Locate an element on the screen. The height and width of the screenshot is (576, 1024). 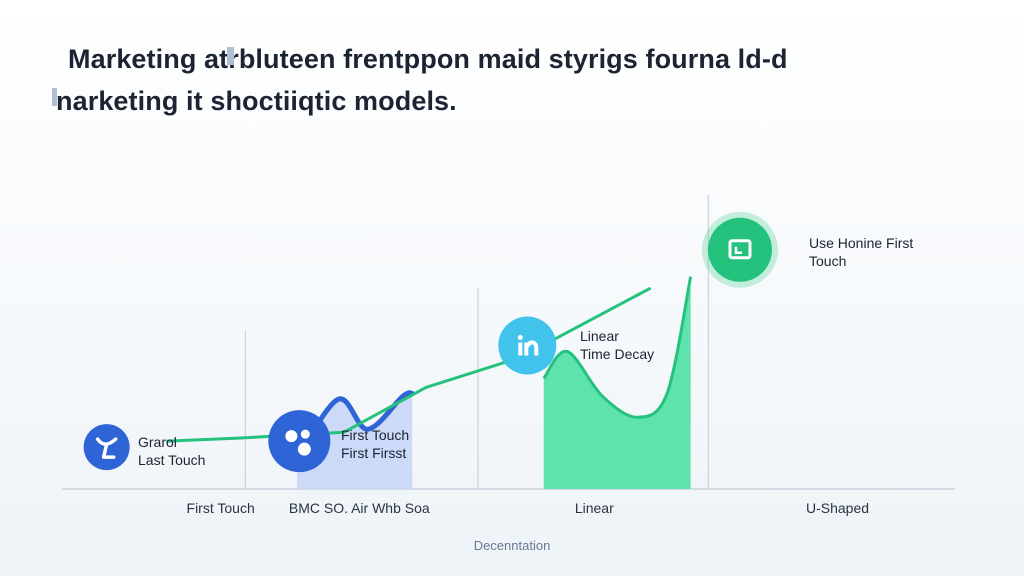
linkedin-n is located at coordinates (531, 348).